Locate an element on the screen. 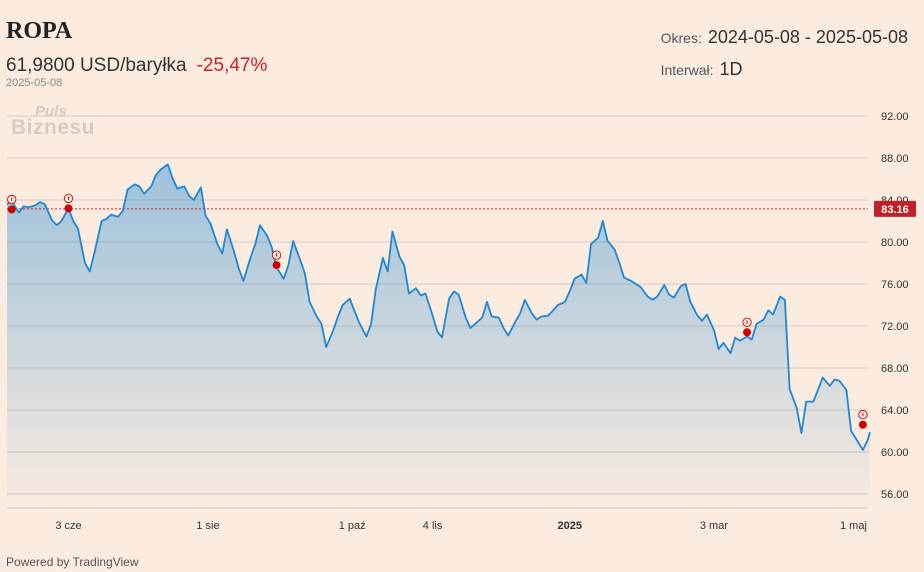  puls-biznesu-logo: Puls Biznesu is located at coordinates (53, 121).